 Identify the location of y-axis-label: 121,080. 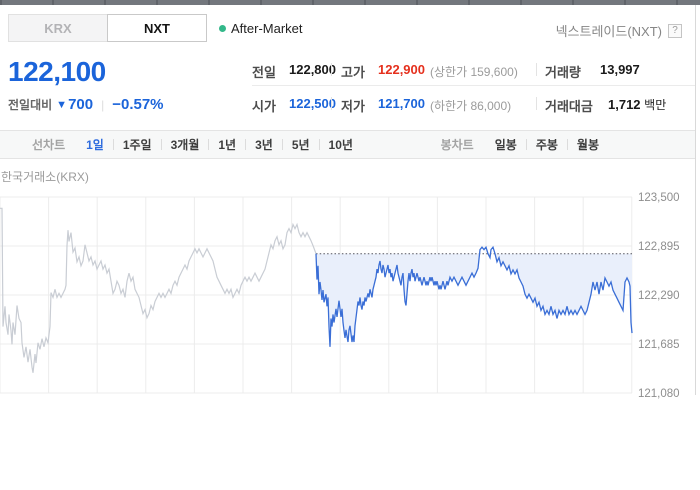
(659, 394).